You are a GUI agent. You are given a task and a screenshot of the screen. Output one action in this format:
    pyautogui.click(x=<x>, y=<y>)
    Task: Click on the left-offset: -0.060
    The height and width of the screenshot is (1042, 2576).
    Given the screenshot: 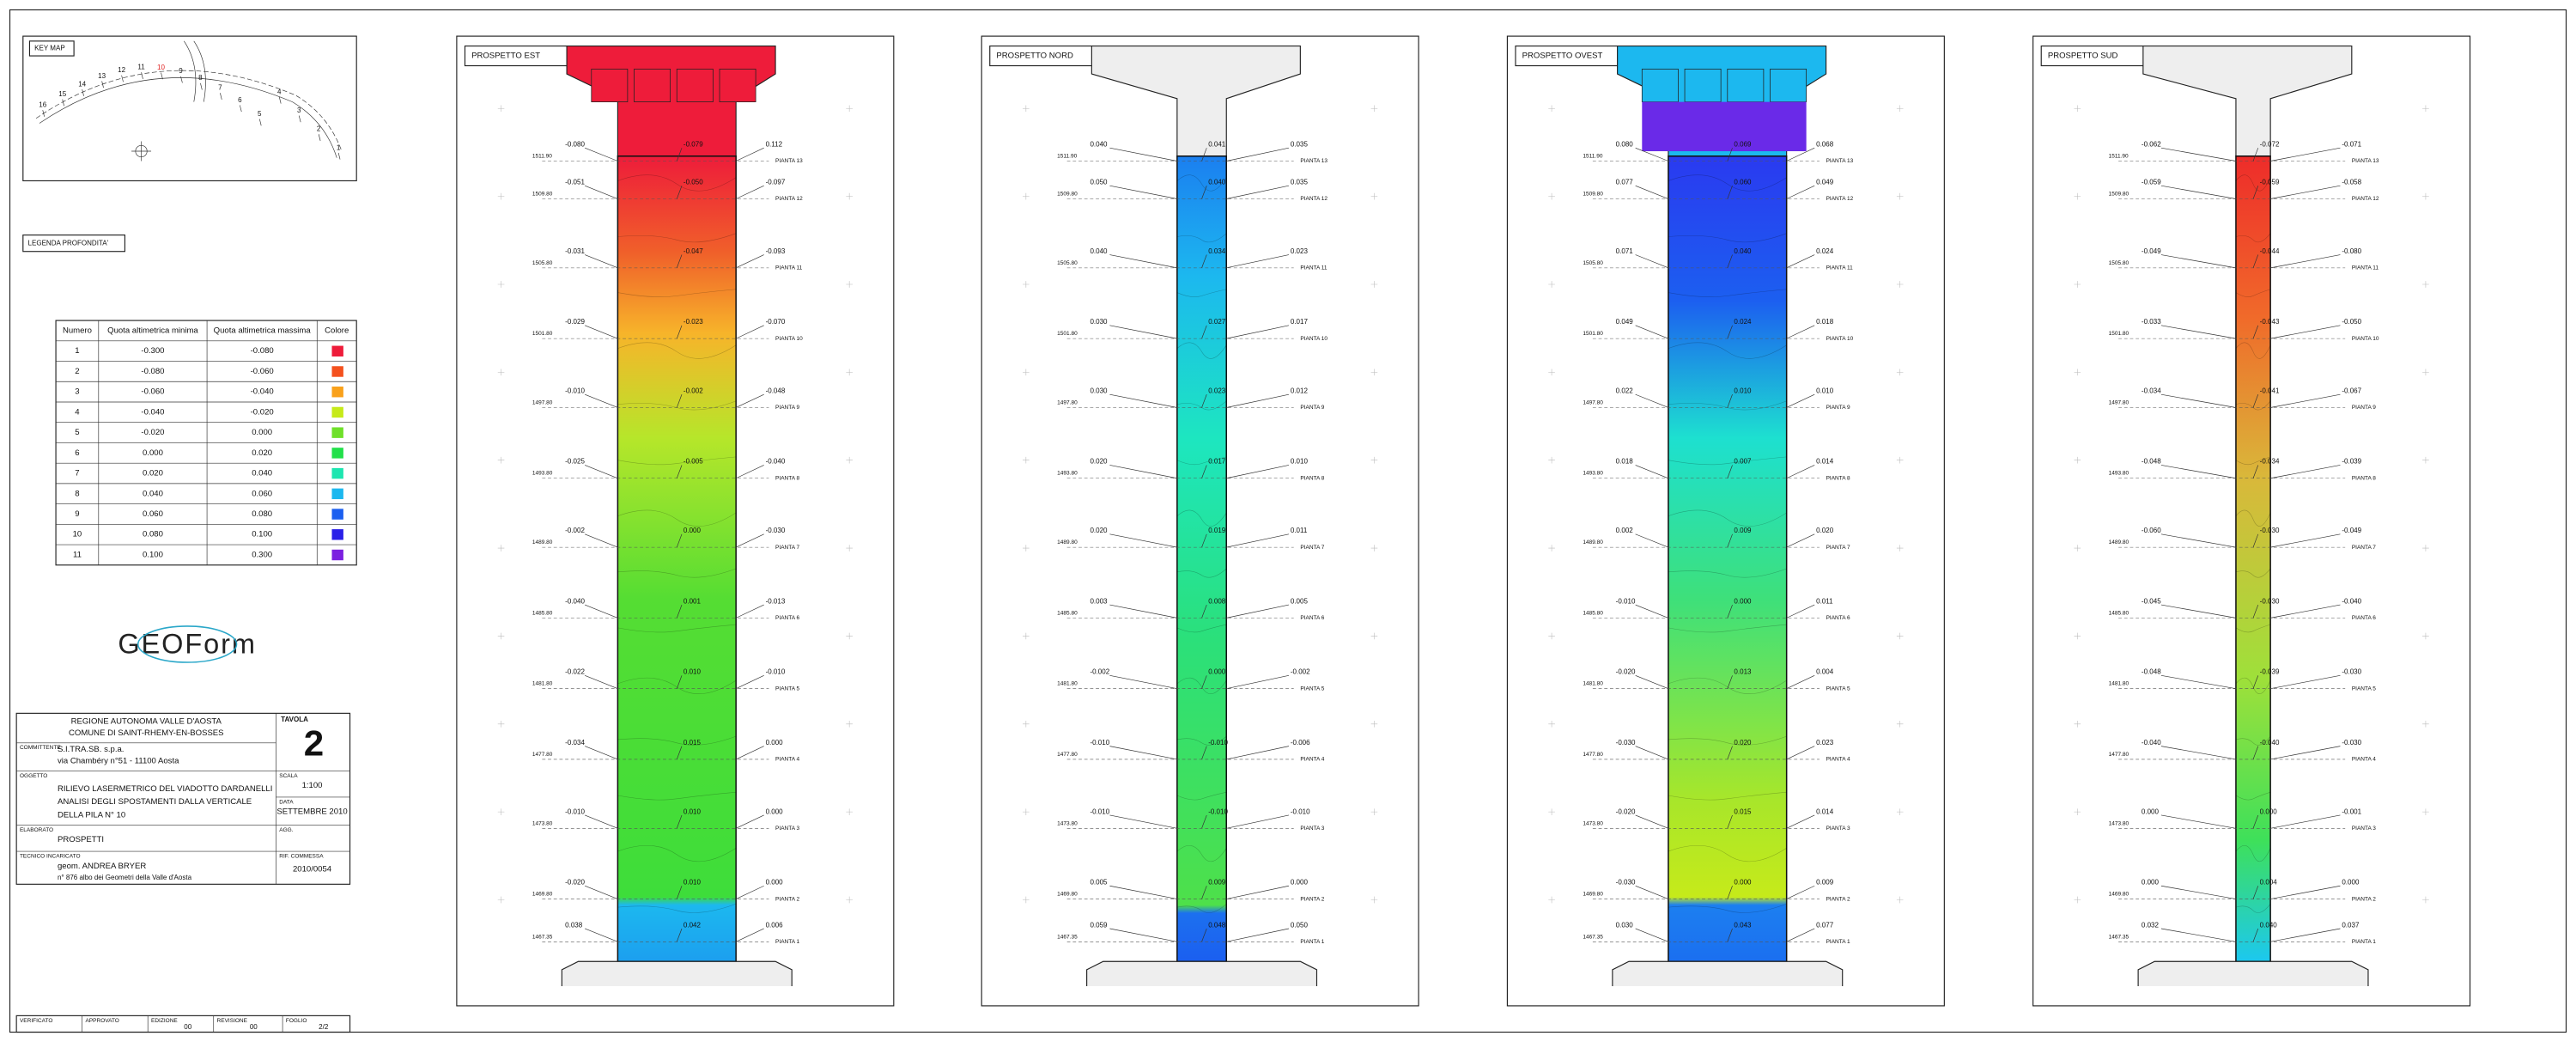 What is the action you would take?
    pyautogui.click(x=2151, y=530)
    